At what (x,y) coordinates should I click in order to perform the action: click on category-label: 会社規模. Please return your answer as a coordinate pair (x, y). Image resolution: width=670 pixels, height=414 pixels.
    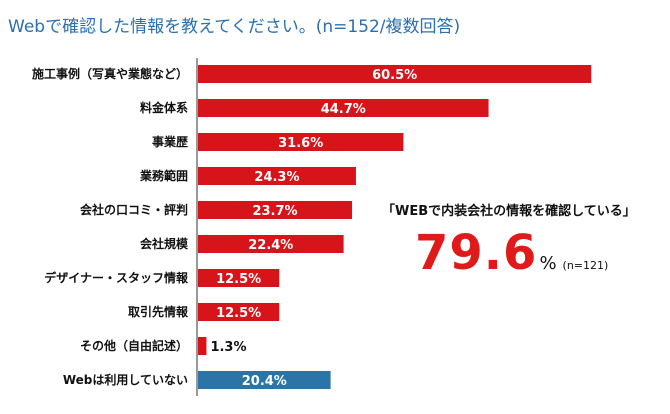
    Looking at the image, I should click on (164, 243).